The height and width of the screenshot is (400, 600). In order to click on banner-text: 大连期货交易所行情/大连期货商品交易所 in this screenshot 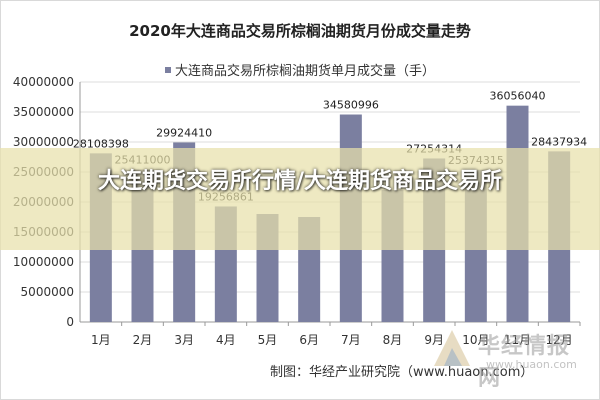, I will do `click(300, 181)`.